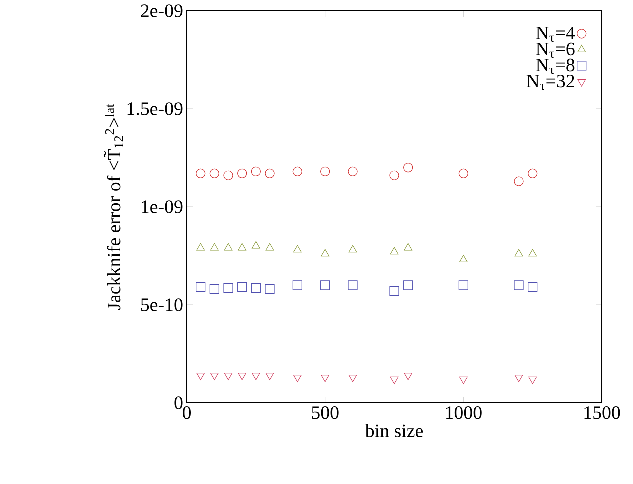 The width and height of the screenshot is (633, 484). I want to click on legend-label: N$_{τ}$=8, so click(555, 66).